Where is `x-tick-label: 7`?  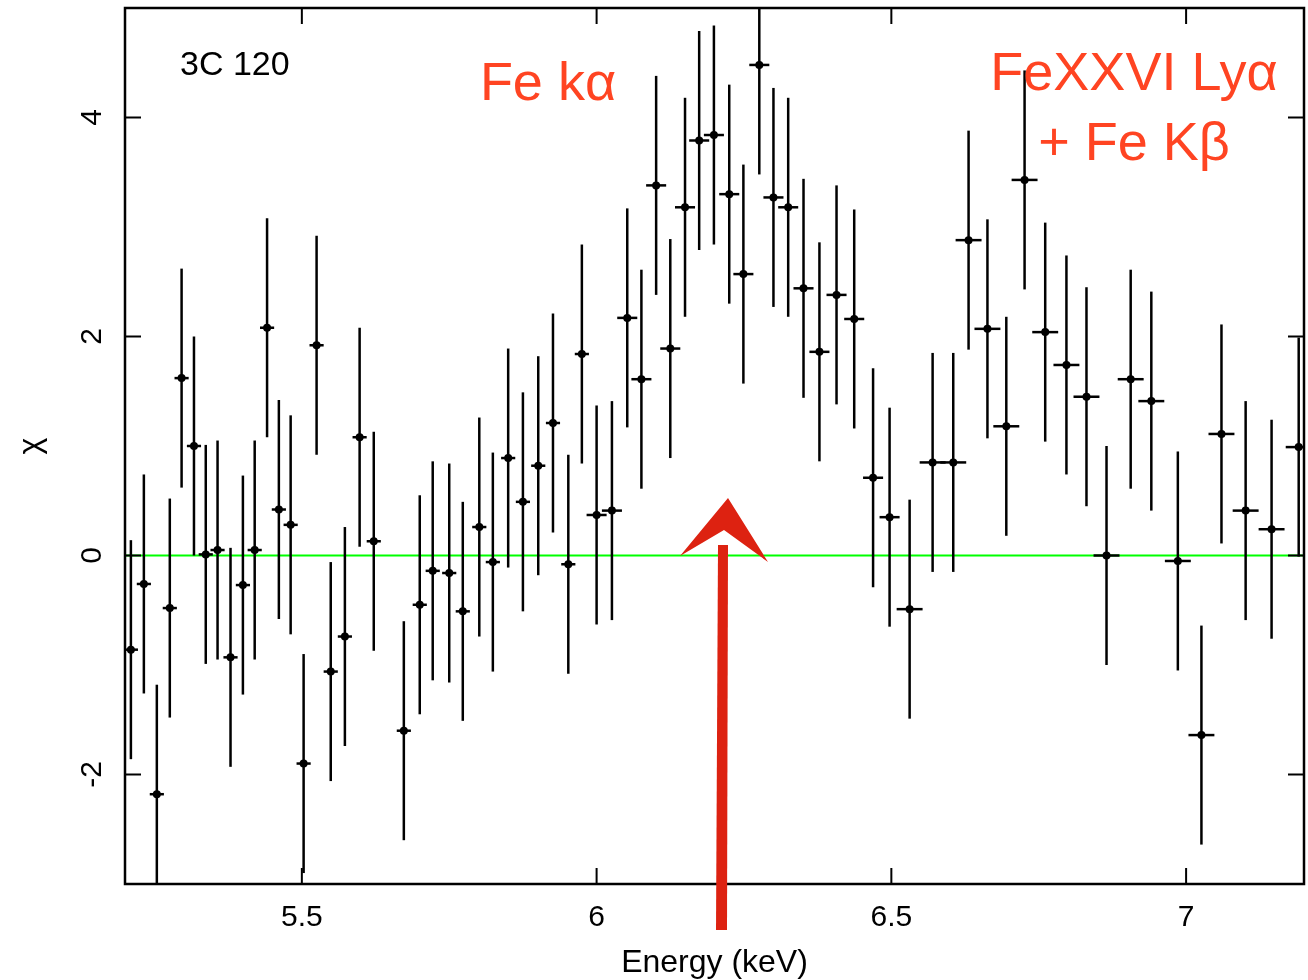 x-tick-label: 7 is located at coordinates (1186, 915).